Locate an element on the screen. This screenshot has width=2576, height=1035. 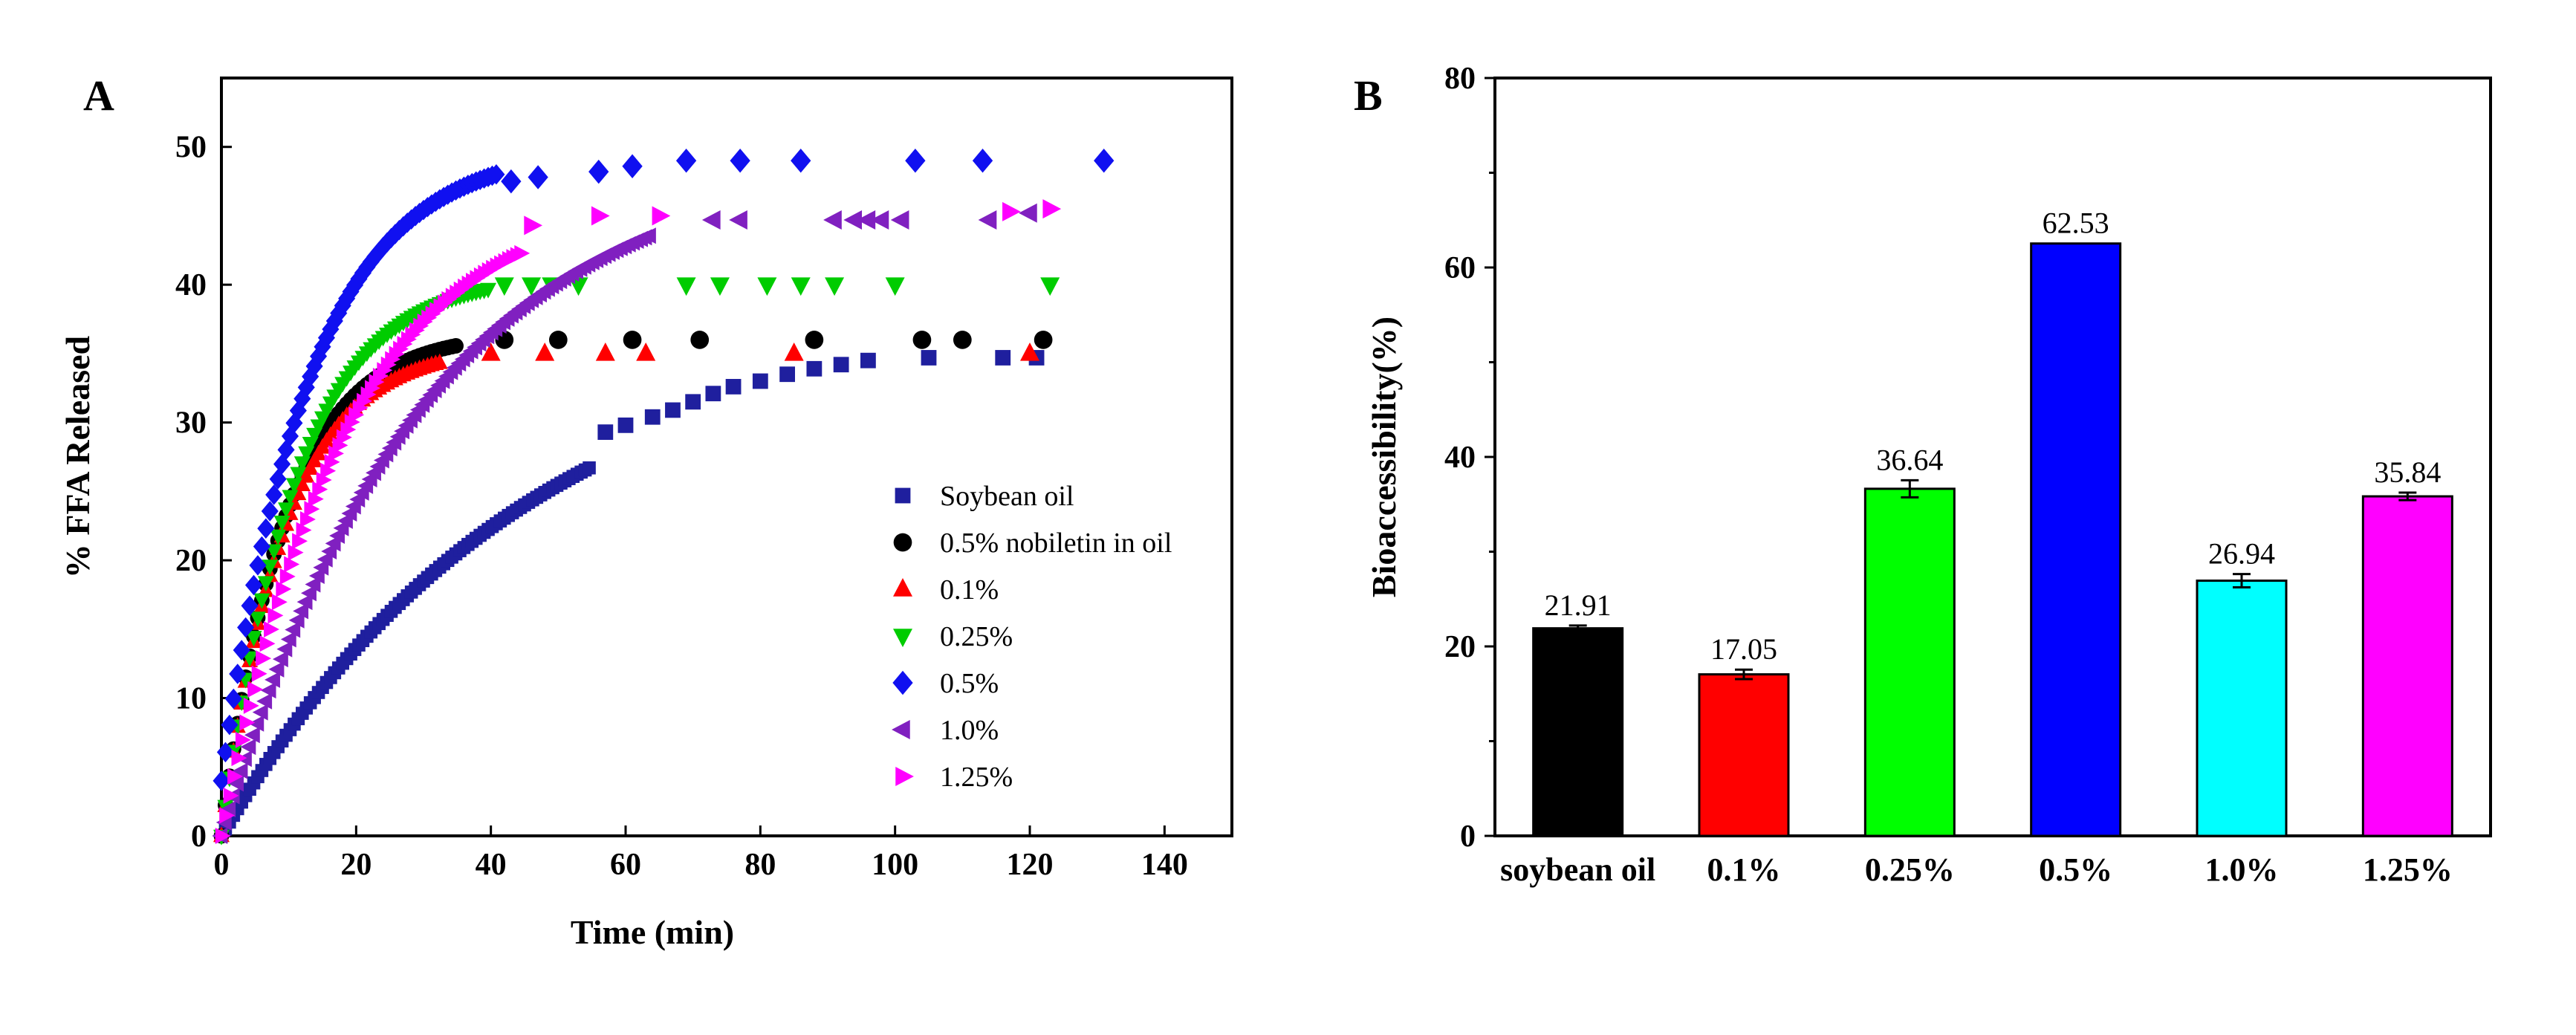
legend-label: 0.25% is located at coordinates (976, 636).